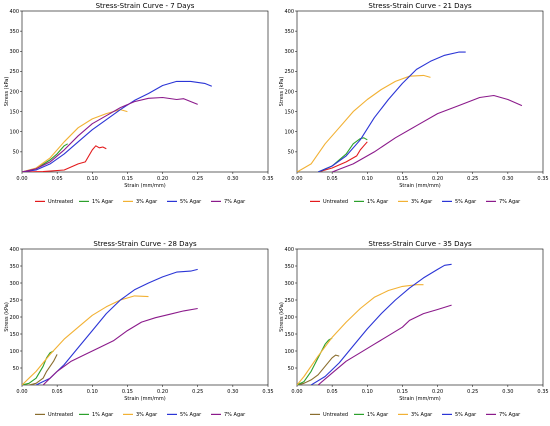 The height and width of the screenshot is (426, 550). Describe the element at coordinates (420, 244) in the screenshot. I see `chart-title: Stress-Strain Curve - 35 Days` at that location.